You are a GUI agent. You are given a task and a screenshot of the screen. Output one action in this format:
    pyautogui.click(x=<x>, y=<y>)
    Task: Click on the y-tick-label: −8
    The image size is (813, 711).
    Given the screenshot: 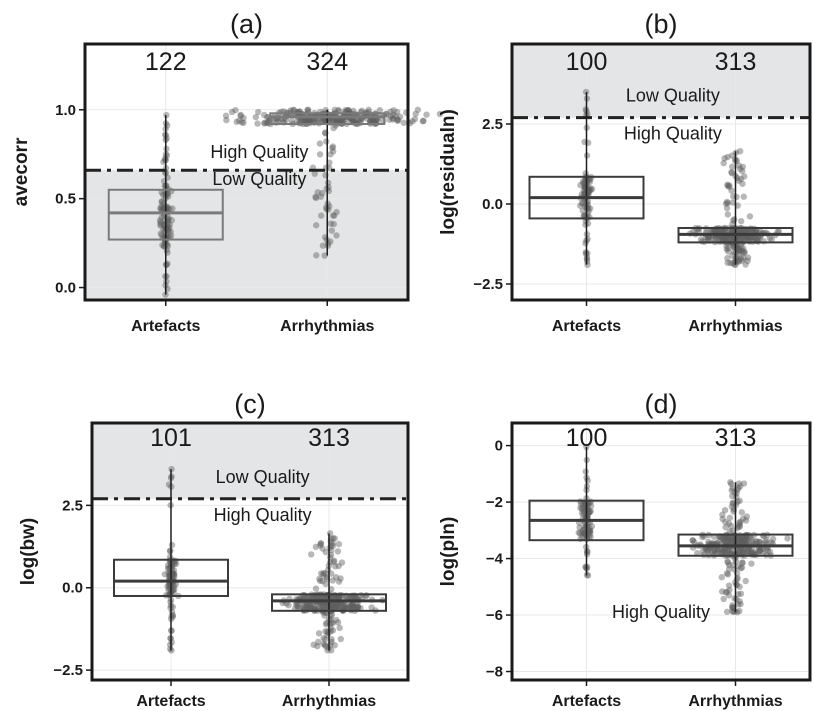 What is the action you would take?
    pyautogui.click(x=494, y=672)
    